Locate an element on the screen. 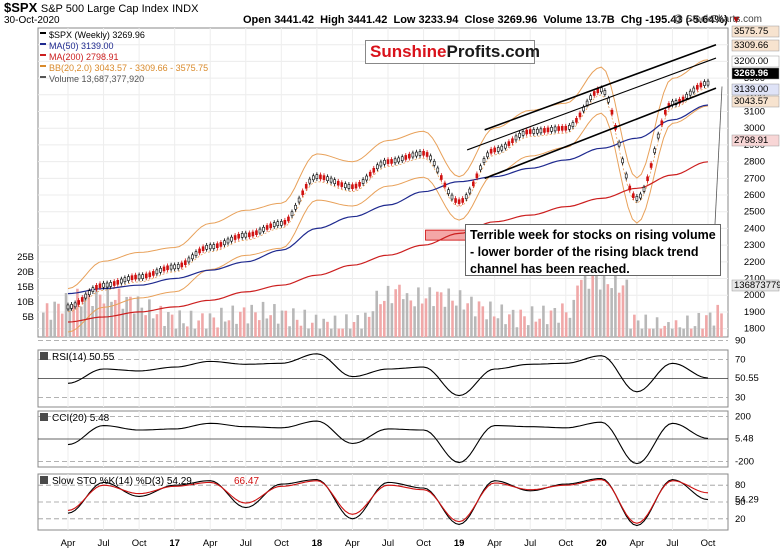  close-label: Close is located at coordinates (479, 20).